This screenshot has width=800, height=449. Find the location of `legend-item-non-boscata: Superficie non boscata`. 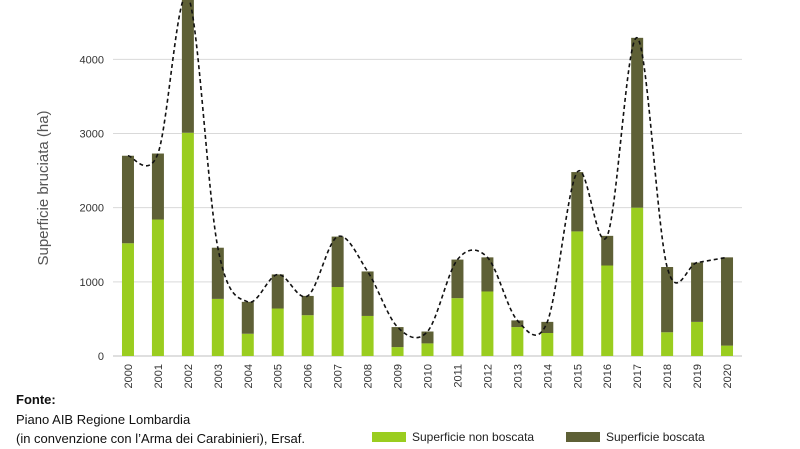

legend-item-non-boscata: Superficie non boscata is located at coordinates (453, 437).